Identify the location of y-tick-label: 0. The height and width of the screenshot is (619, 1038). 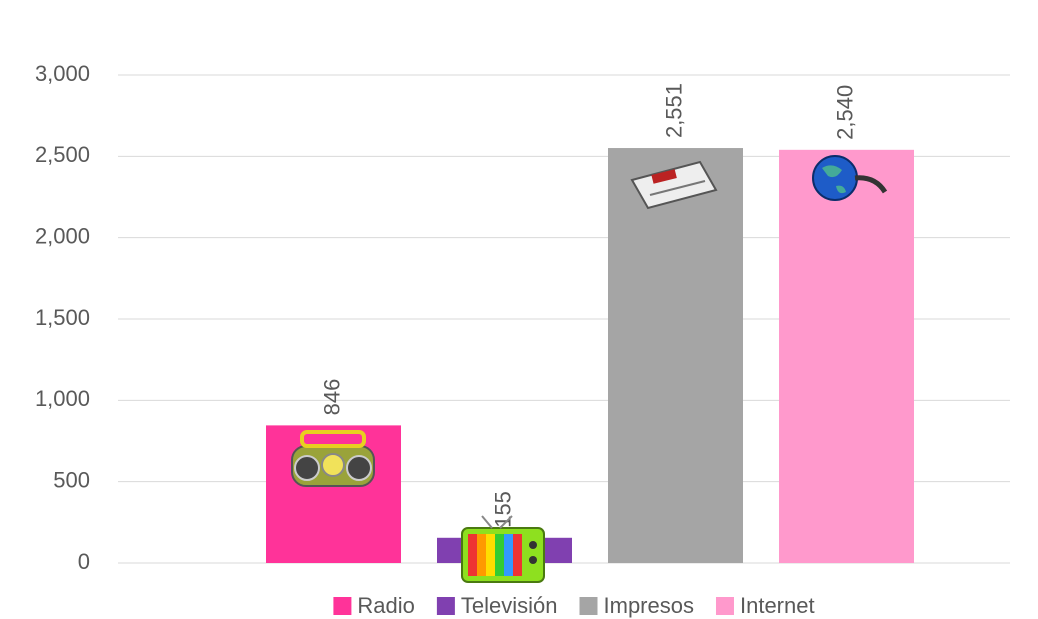
(84, 561).